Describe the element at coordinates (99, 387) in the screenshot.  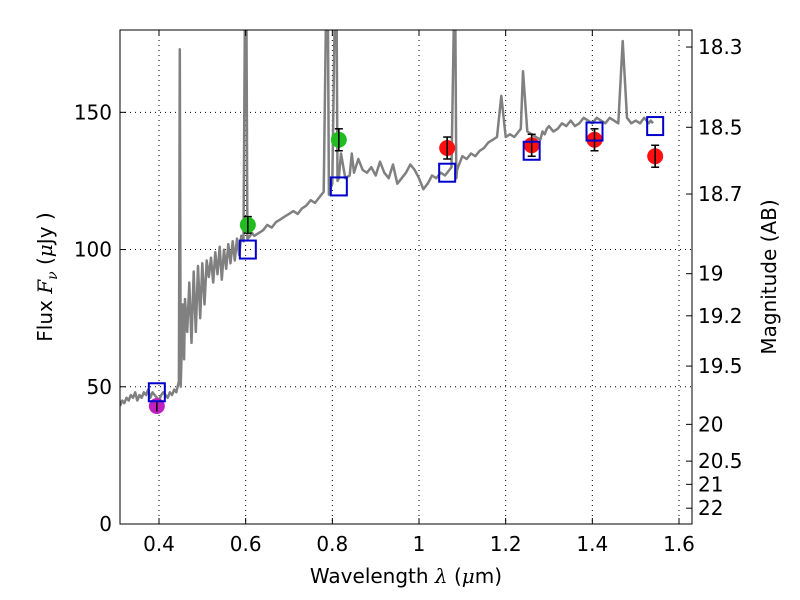
I see `y-tick-label: 50` at that location.